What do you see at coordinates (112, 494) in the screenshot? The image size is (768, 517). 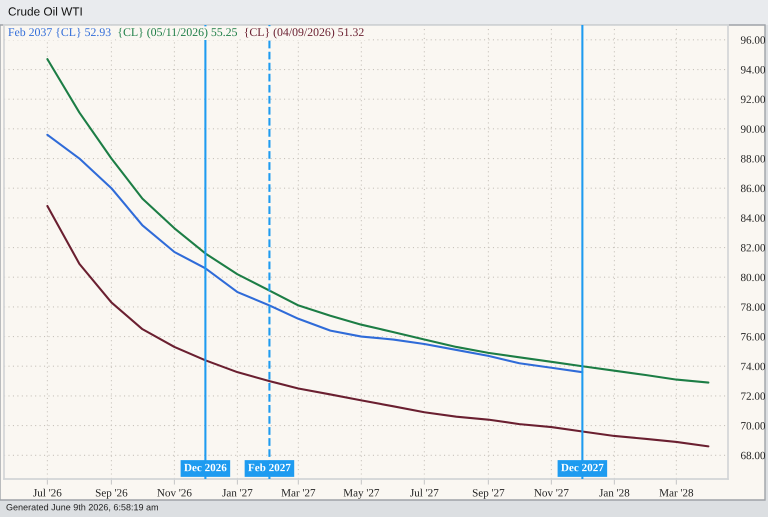 I see `x-tick-label: Sep '26` at bounding box center [112, 494].